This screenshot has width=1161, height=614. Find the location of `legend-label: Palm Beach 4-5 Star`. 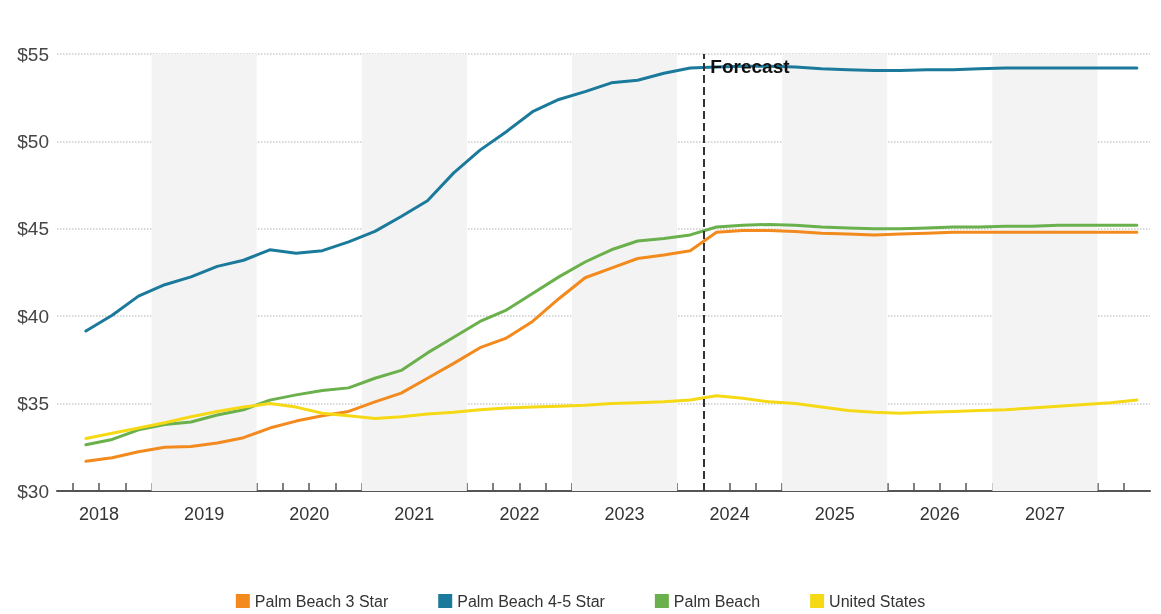

legend-label: Palm Beach 4-5 Star is located at coordinates (531, 601).